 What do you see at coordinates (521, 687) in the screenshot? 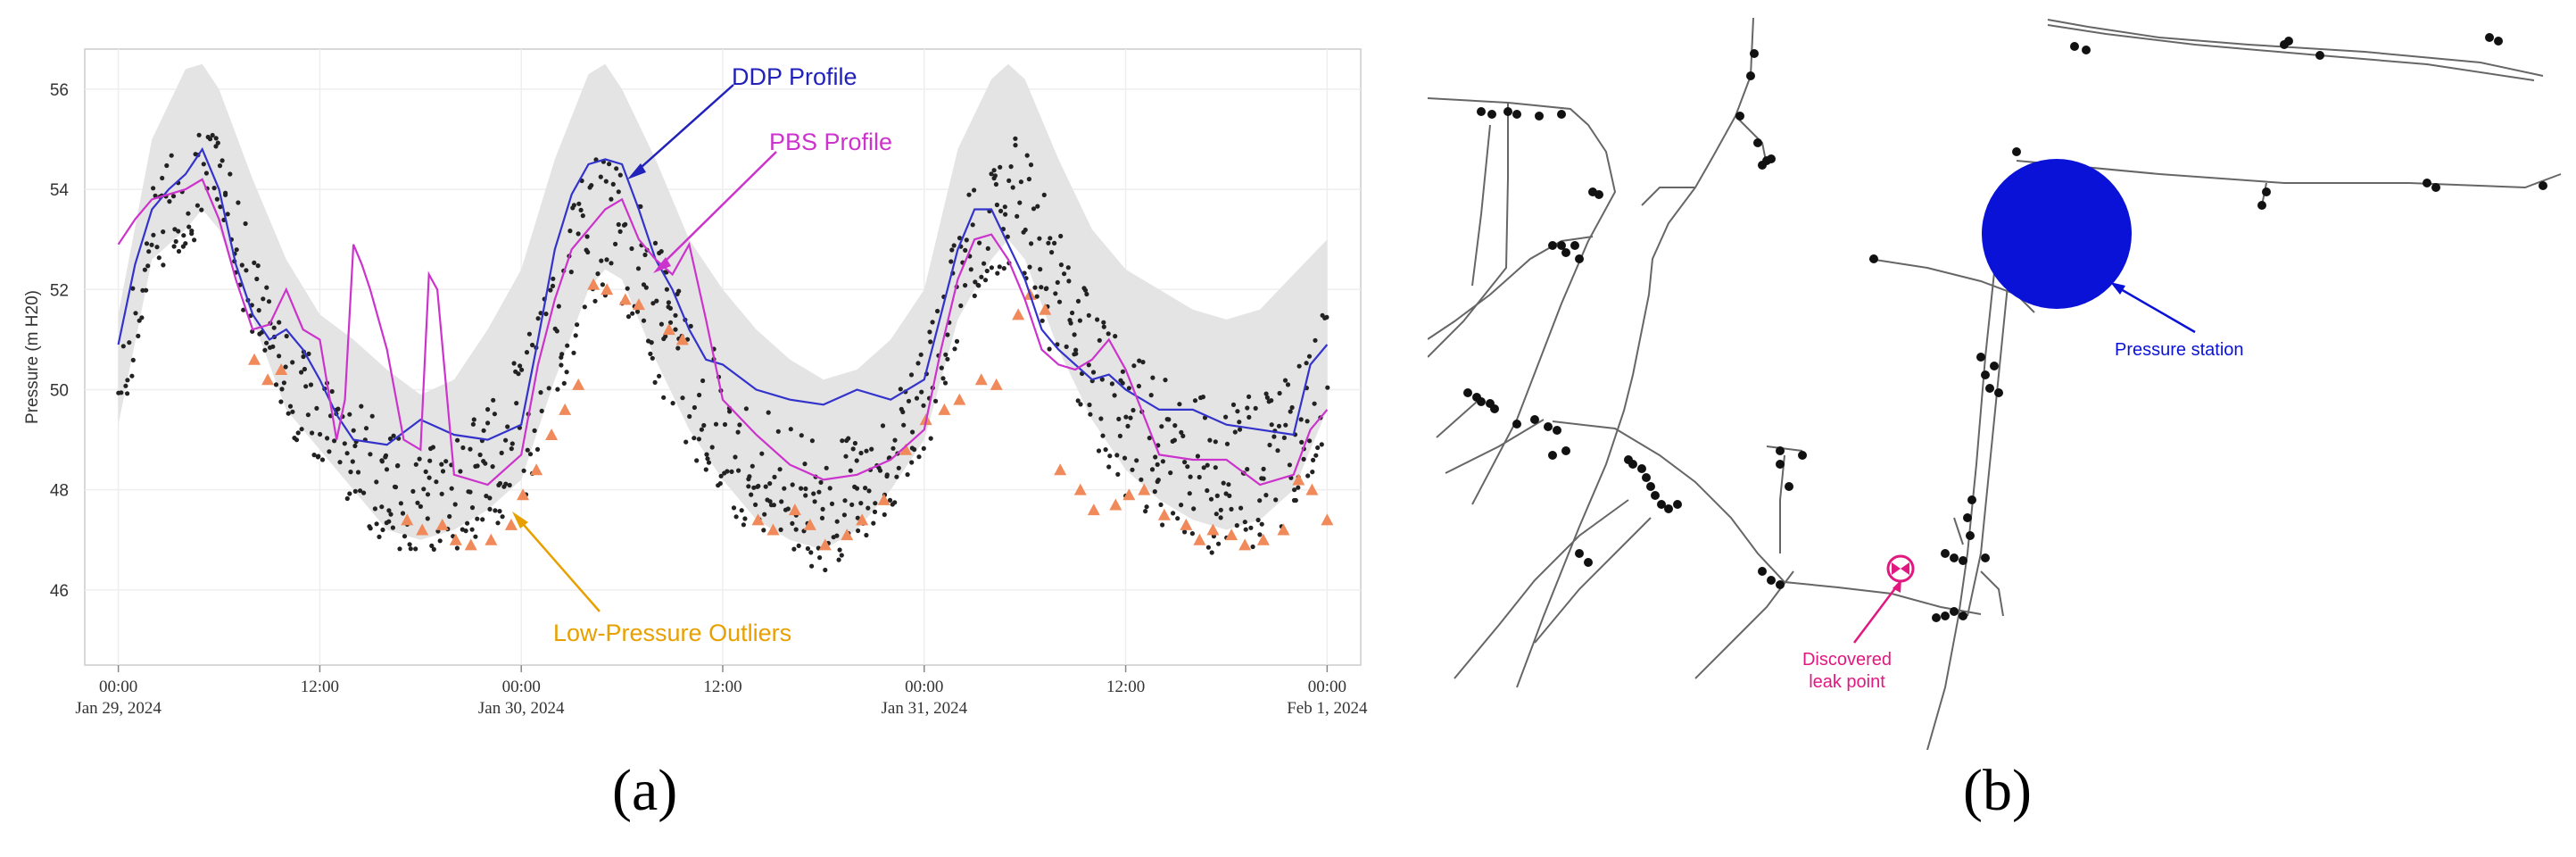
I see `x-tick-time: 00:00` at bounding box center [521, 687].